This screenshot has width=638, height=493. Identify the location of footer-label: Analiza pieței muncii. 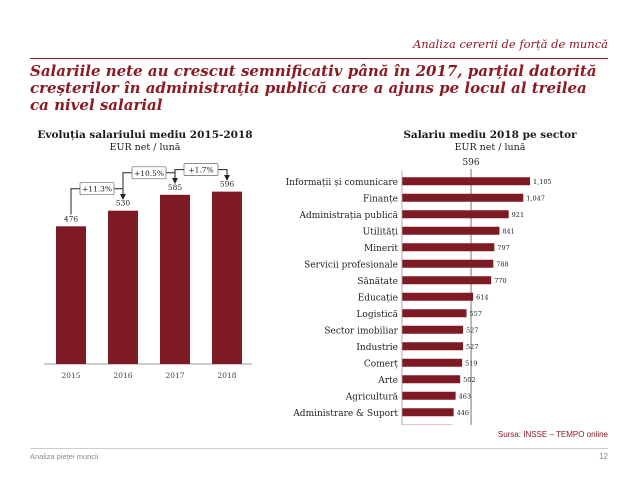
(64, 456).